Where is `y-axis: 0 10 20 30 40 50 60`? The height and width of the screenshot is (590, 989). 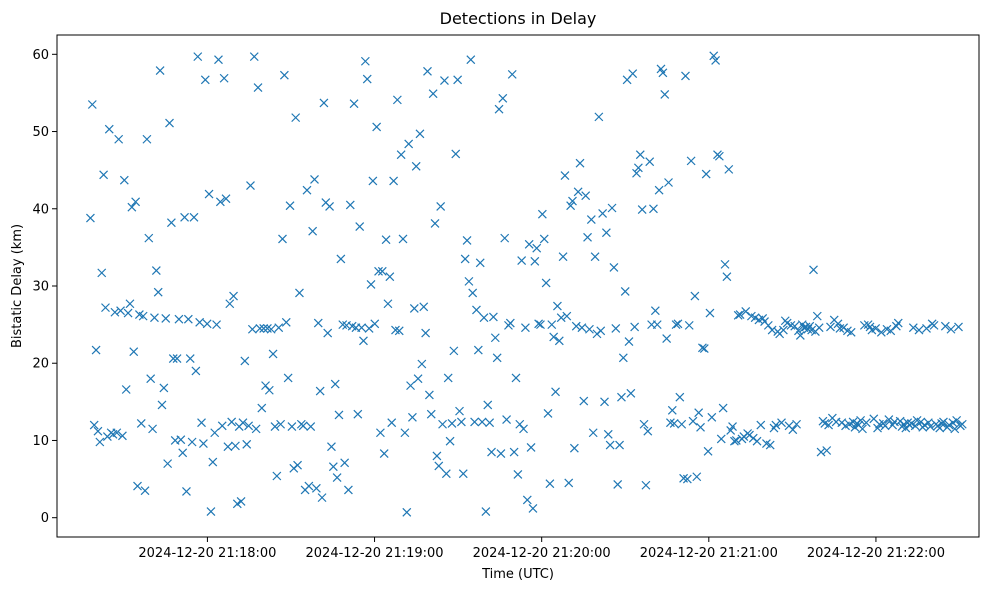 y-axis: 0 10 20 30 40 50 60 is located at coordinates (44, 287).